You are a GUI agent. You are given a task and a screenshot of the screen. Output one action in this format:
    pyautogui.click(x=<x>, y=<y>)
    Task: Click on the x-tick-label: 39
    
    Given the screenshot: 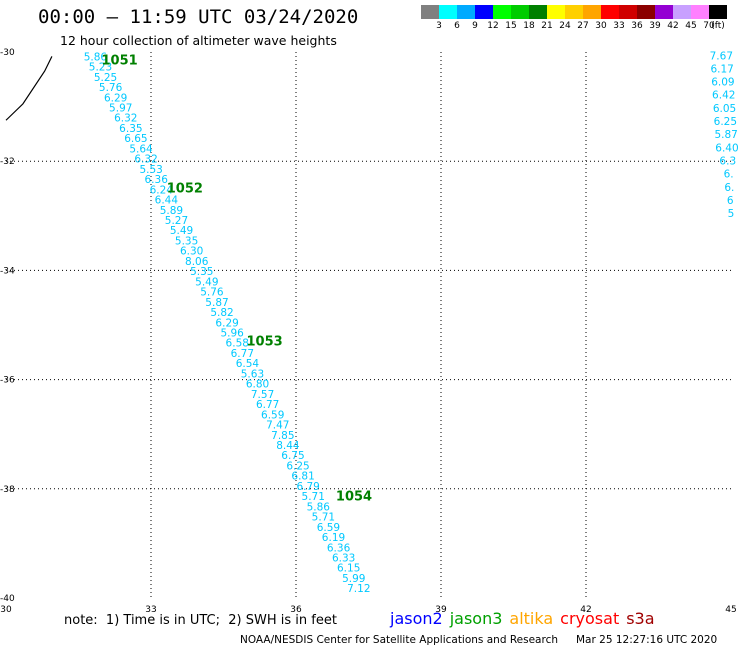 What is the action you would take?
    pyautogui.click(x=441, y=610)
    